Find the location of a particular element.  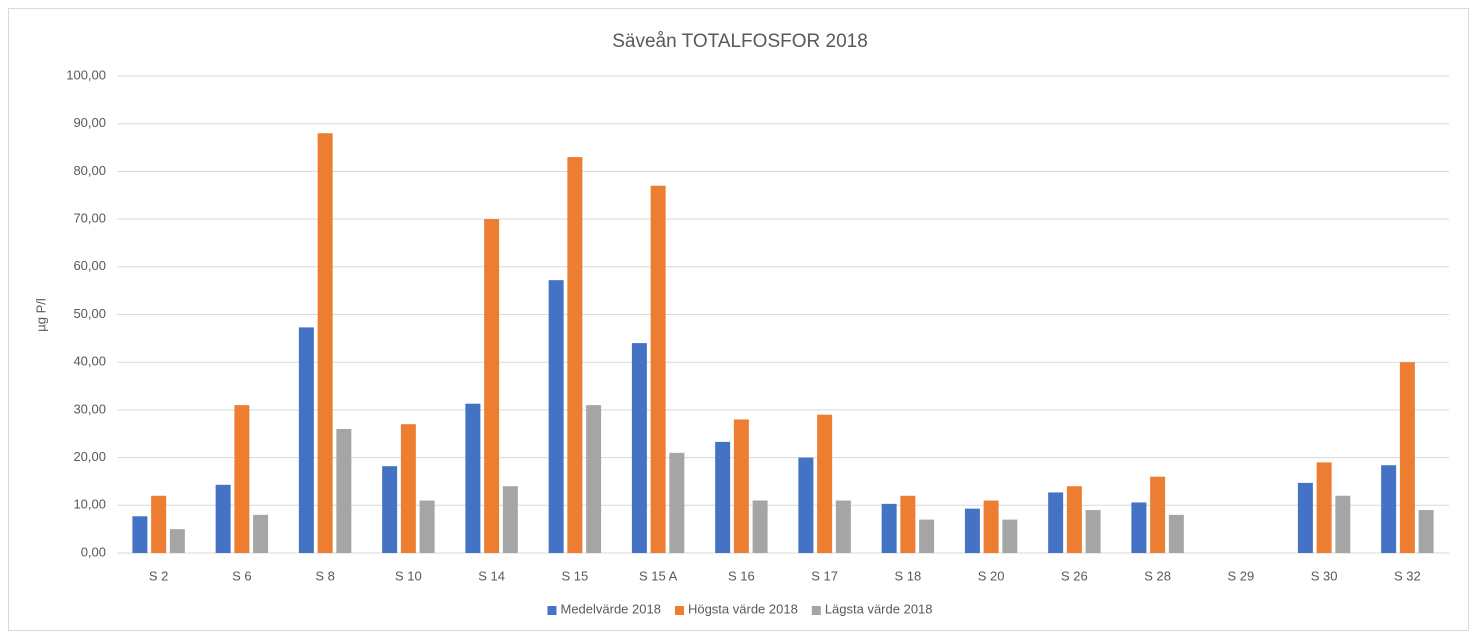

x-tick-label: S 2 is located at coordinates (159, 575).